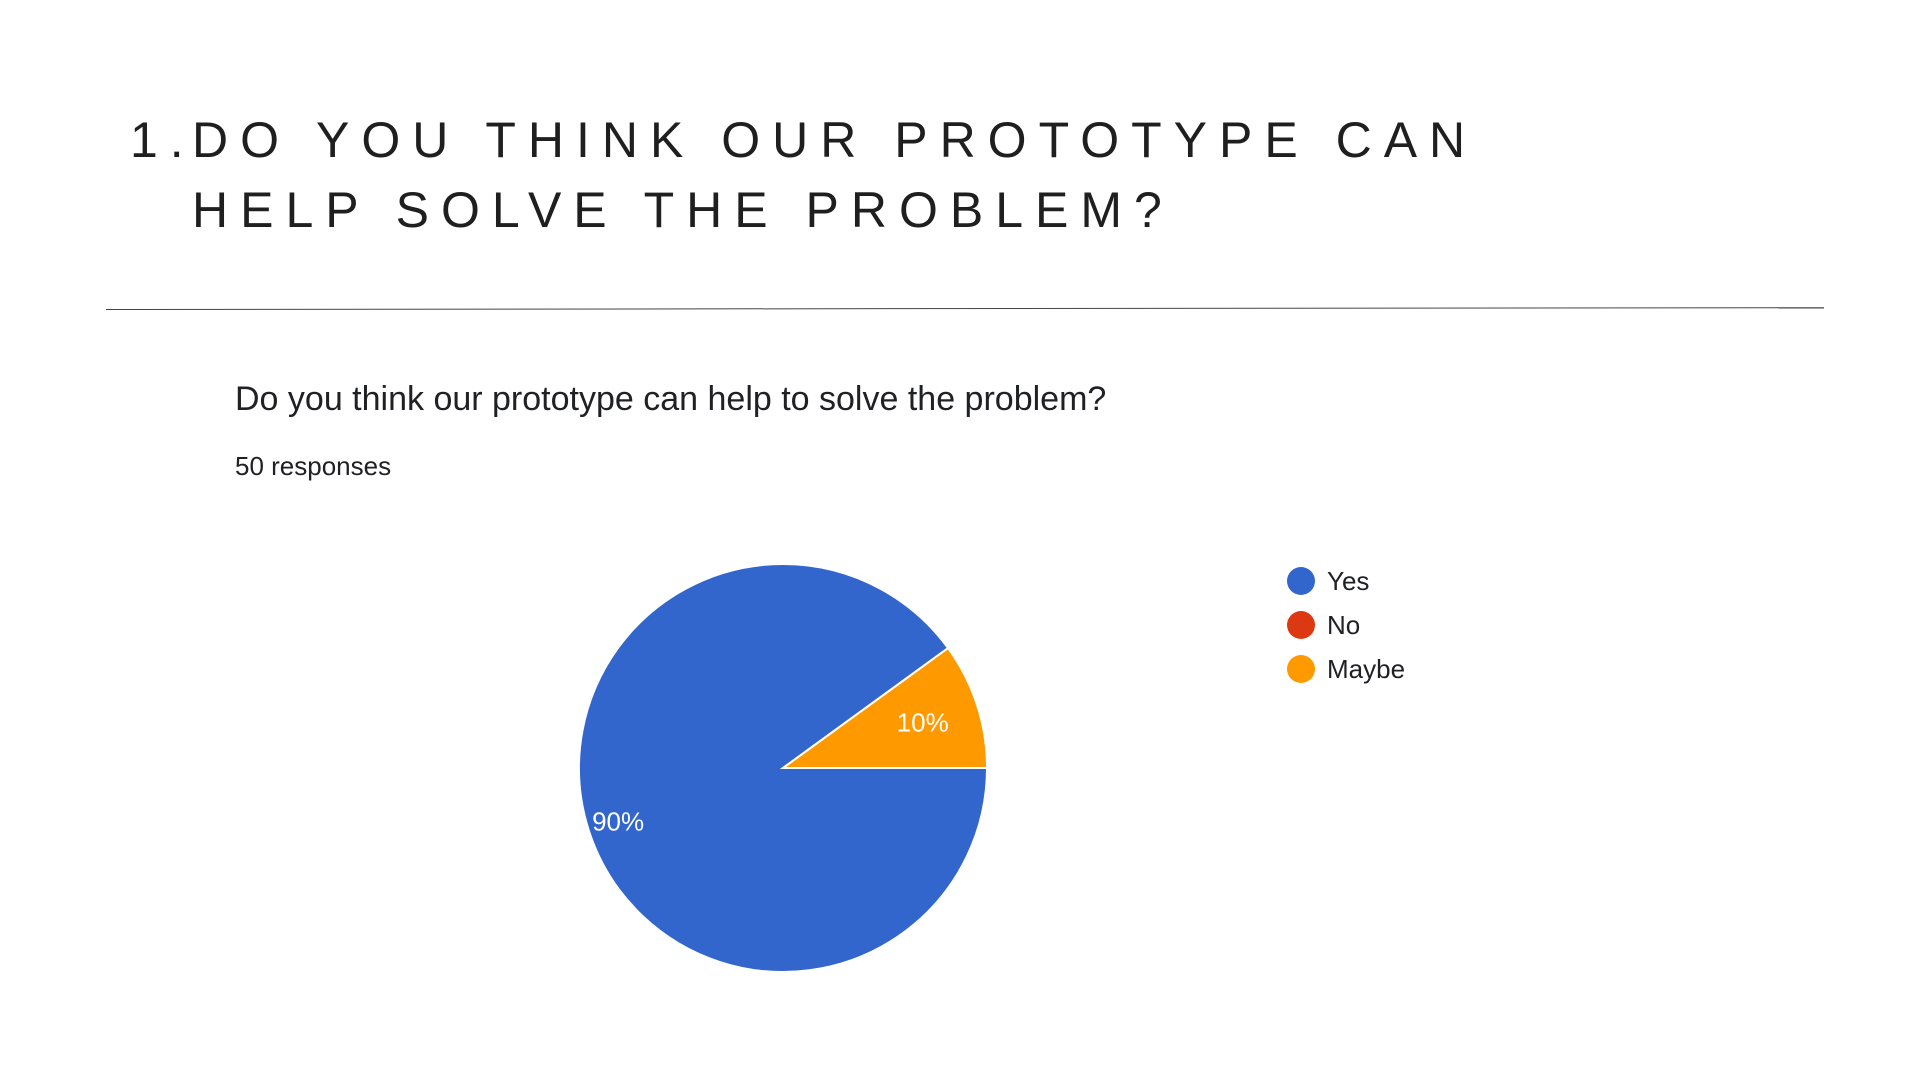 The image size is (1920, 1080). I want to click on pie-slices: 90% 10%, so click(783, 768).